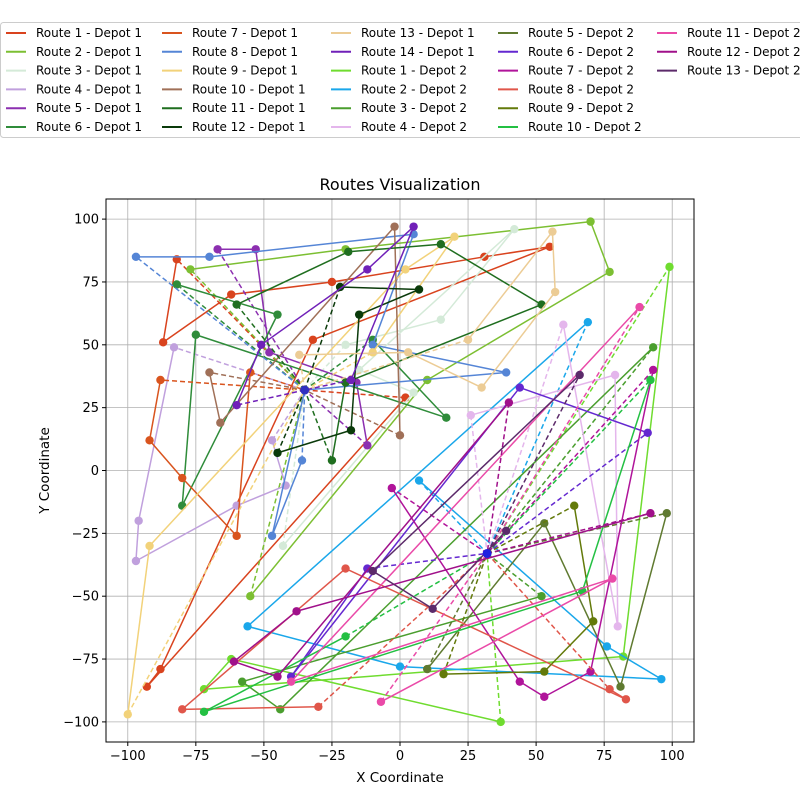 The width and height of the screenshot is (800, 800). I want to click on x-tick-label: −100, so click(128, 756).